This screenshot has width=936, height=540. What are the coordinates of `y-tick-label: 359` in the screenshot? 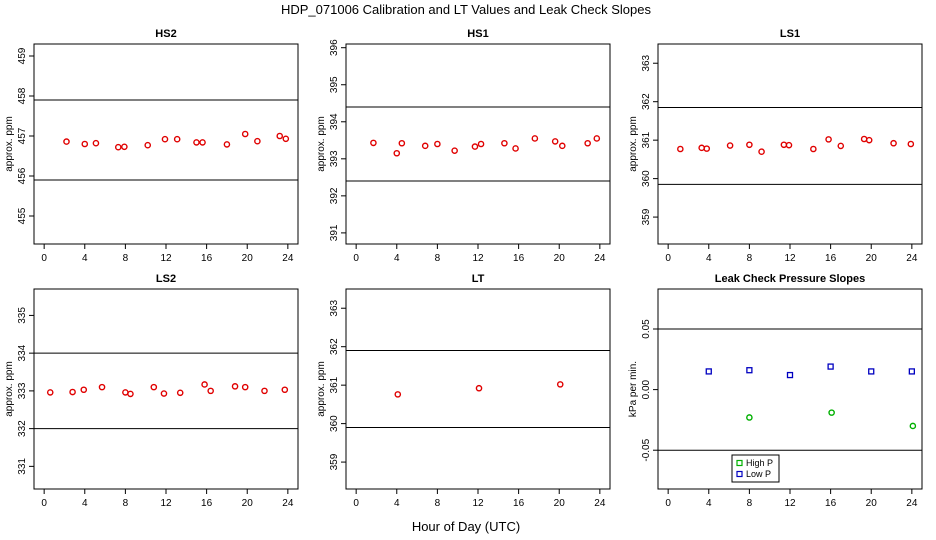 It's located at (646, 216).